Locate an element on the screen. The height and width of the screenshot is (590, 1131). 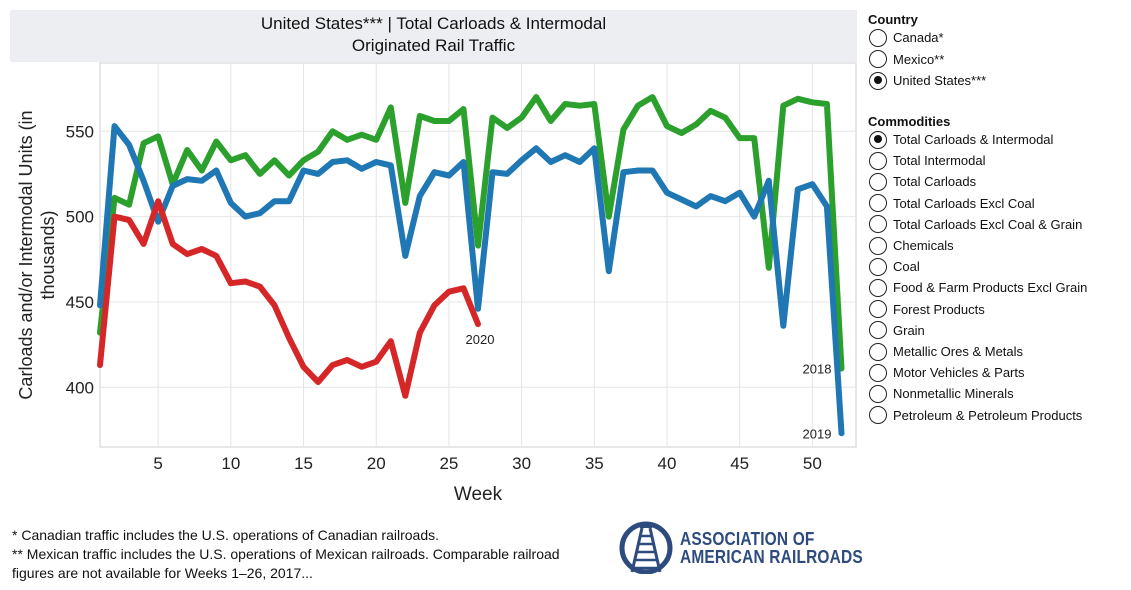
commodity-option: Grain is located at coordinates (897, 330).